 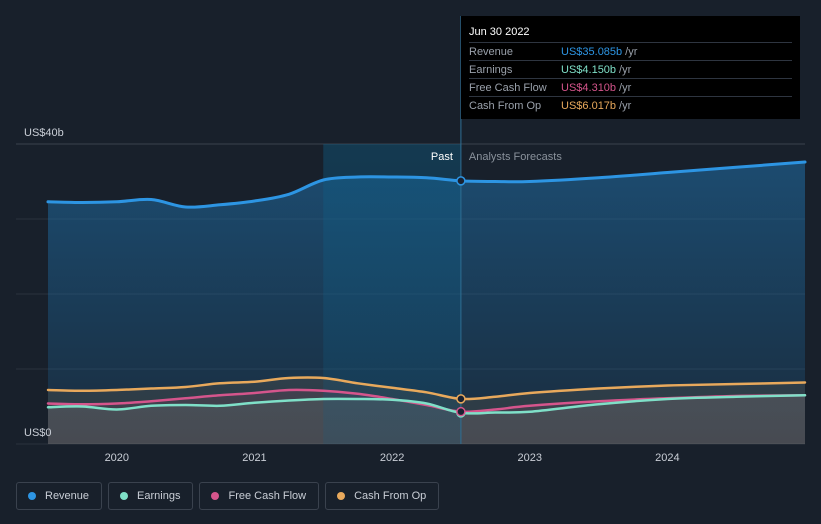 I want to click on legend-item-earnings: Earnings, so click(x=151, y=496).